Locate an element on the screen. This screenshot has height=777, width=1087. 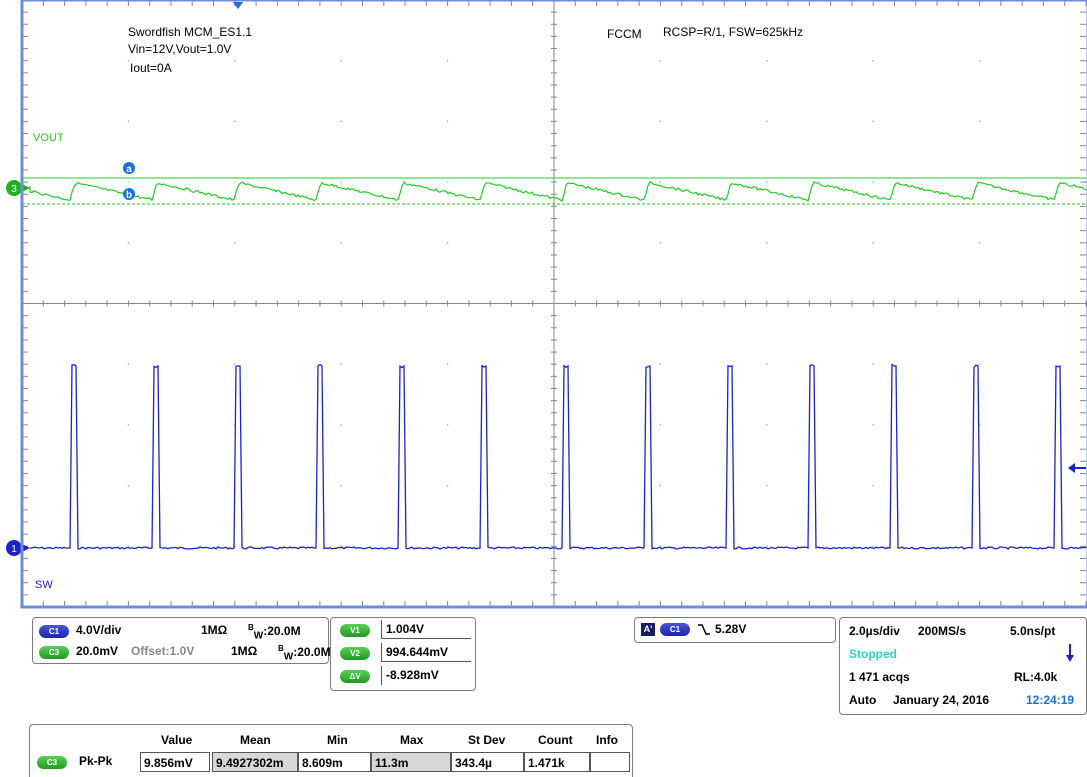
ch3-vout-waveform is located at coordinates (558, 191).